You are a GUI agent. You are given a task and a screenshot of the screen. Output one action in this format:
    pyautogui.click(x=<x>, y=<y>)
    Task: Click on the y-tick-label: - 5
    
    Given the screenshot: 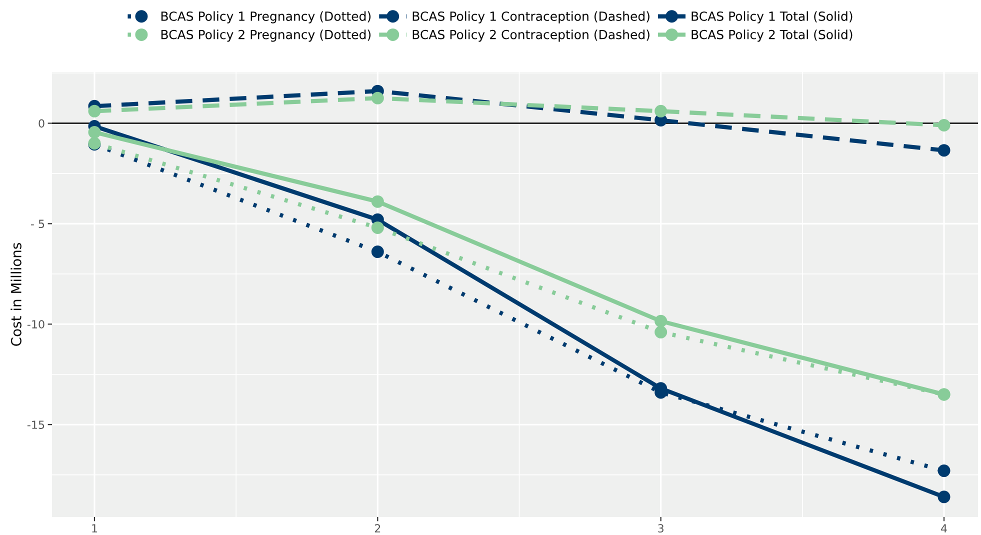 What is the action you would take?
    pyautogui.click(x=37, y=224)
    